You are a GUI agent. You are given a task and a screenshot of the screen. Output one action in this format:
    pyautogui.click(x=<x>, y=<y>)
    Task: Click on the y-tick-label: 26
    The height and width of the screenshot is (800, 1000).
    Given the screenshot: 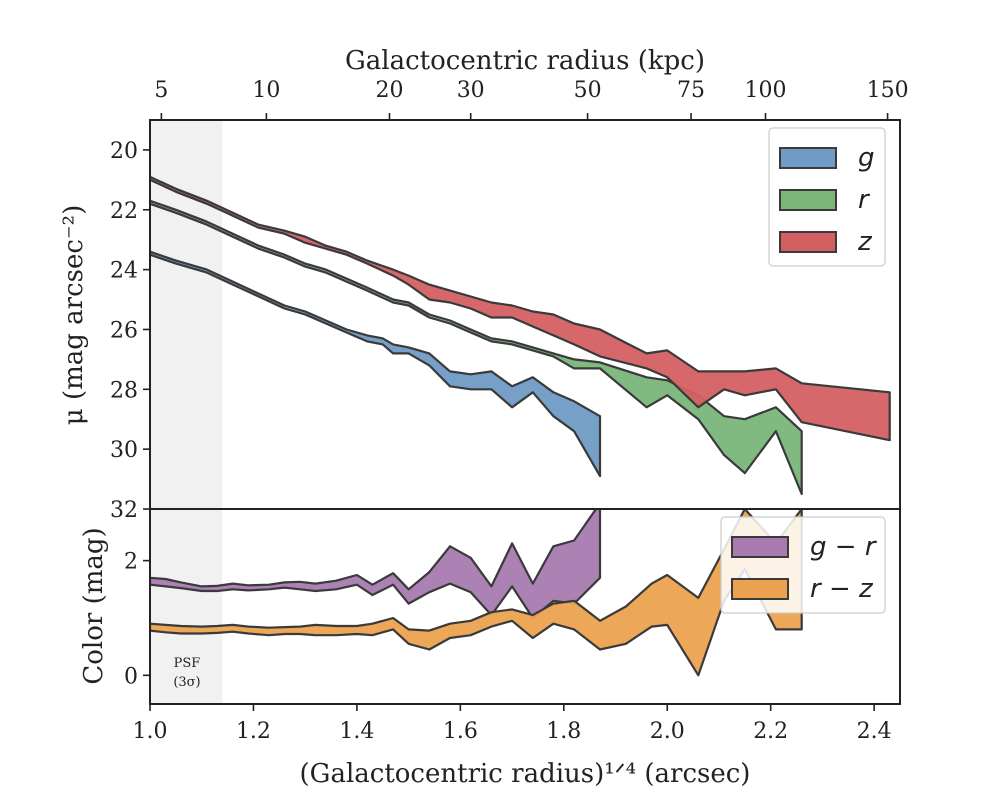 What is the action you would take?
    pyautogui.click(x=124, y=330)
    